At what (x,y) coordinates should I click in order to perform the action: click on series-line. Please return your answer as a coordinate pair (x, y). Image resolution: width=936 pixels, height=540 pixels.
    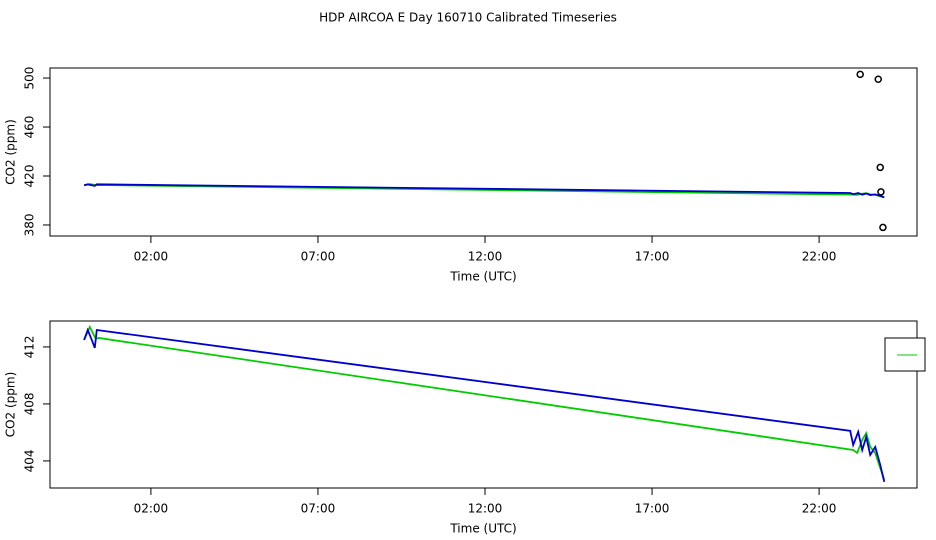
    Looking at the image, I should click on (484, 191).